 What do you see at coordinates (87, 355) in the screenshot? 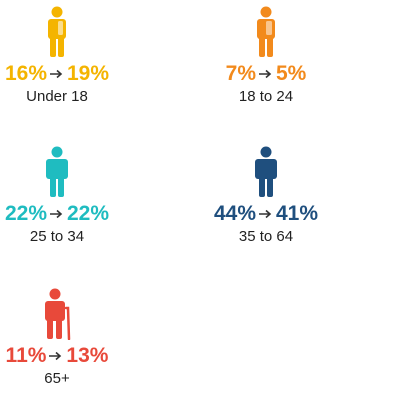
I see `to-percentage: 13%` at bounding box center [87, 355].